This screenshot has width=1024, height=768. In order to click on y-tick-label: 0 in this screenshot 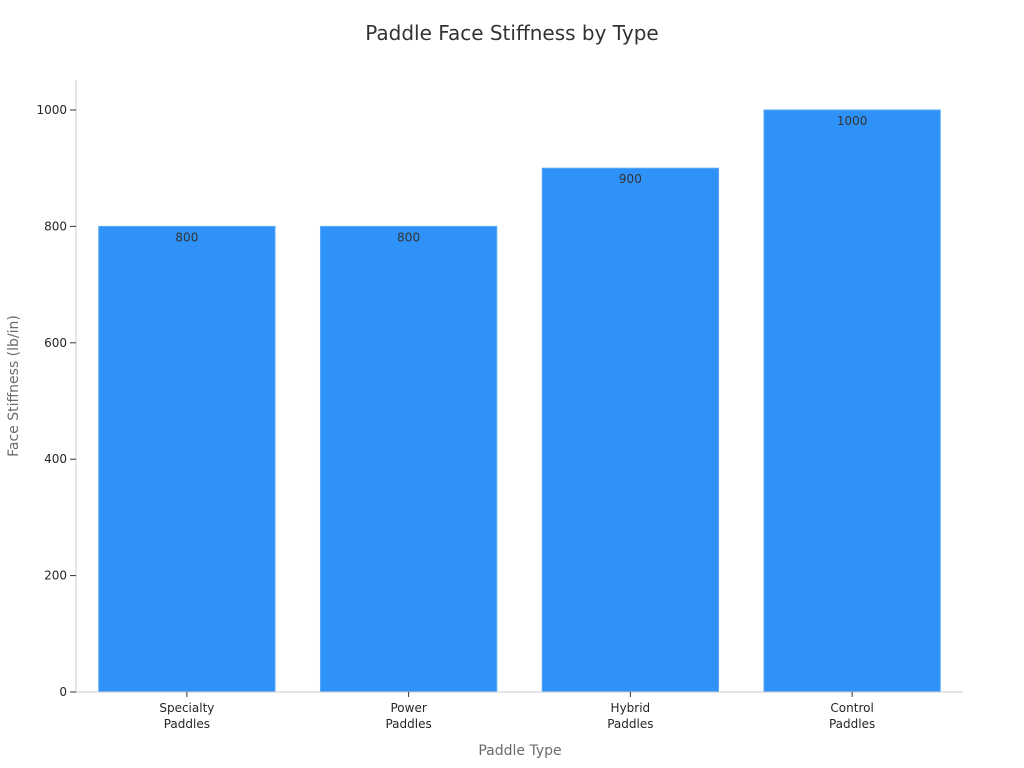, I will do `click(63, 692)`.